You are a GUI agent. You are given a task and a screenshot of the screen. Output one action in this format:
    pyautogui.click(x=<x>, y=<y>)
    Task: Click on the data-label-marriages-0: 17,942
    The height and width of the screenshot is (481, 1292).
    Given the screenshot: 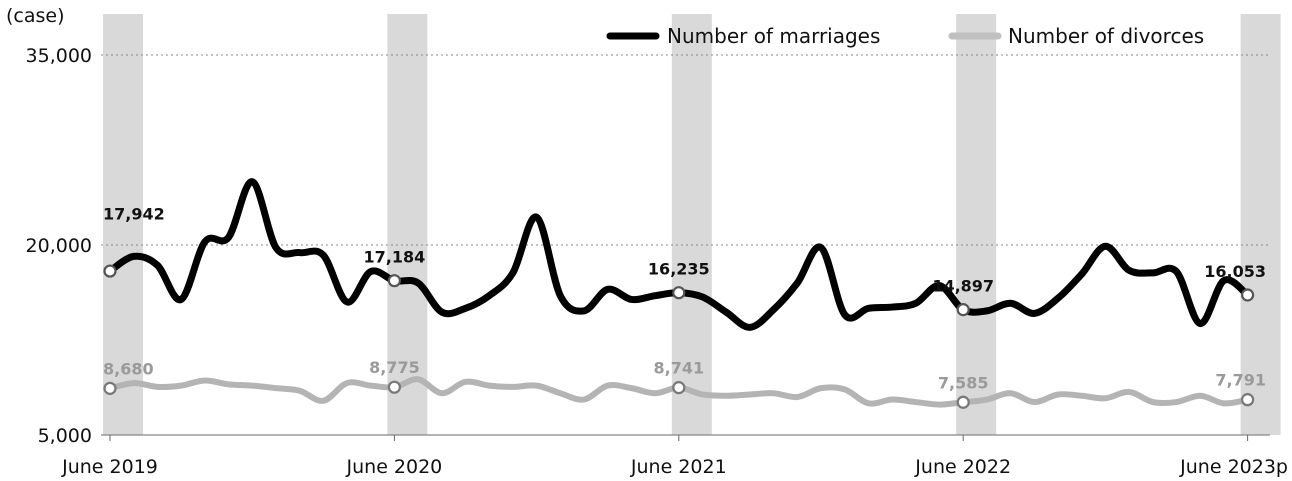 What is the action you would take?
    pyautogui.click(x=134, y=214)
    